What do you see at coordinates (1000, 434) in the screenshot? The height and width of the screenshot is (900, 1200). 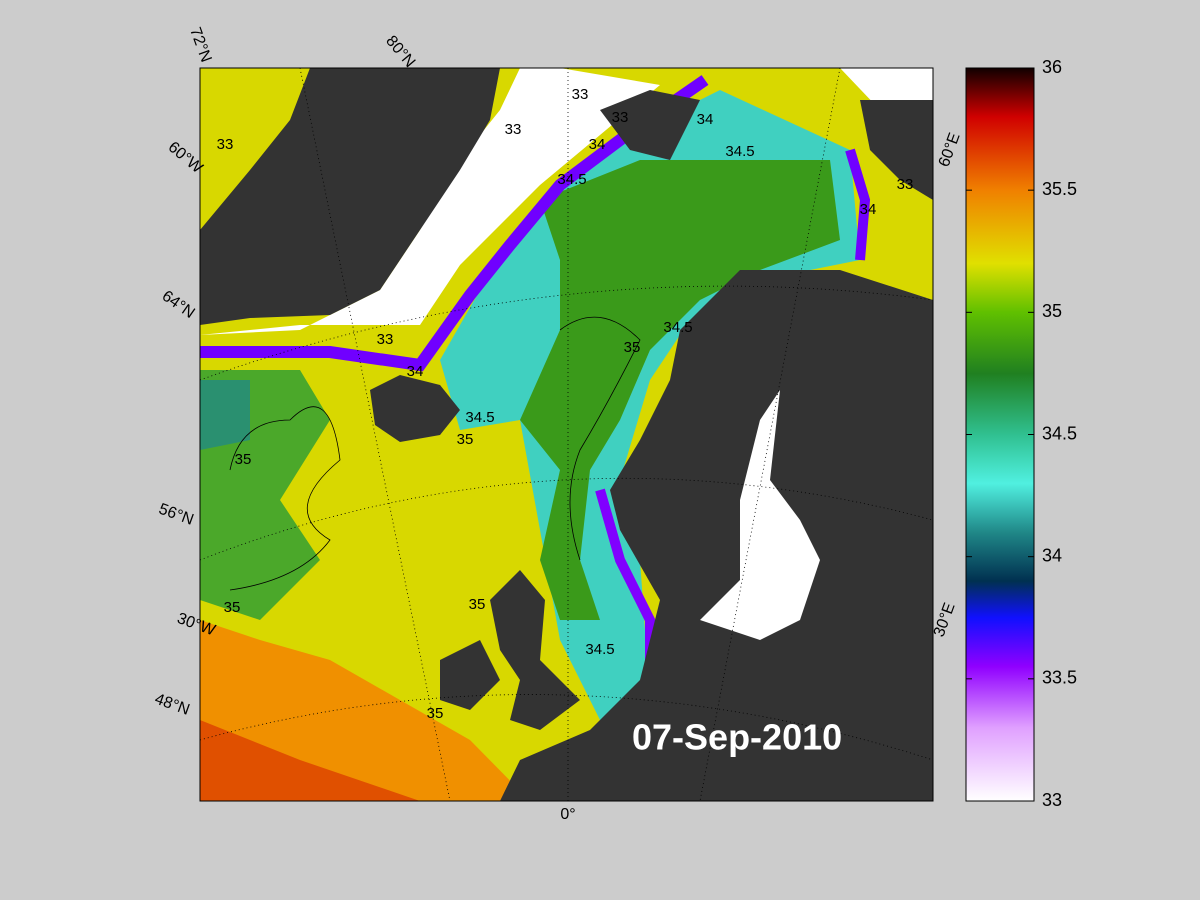 I see `colorbar` at bounding box center [1000, 434].